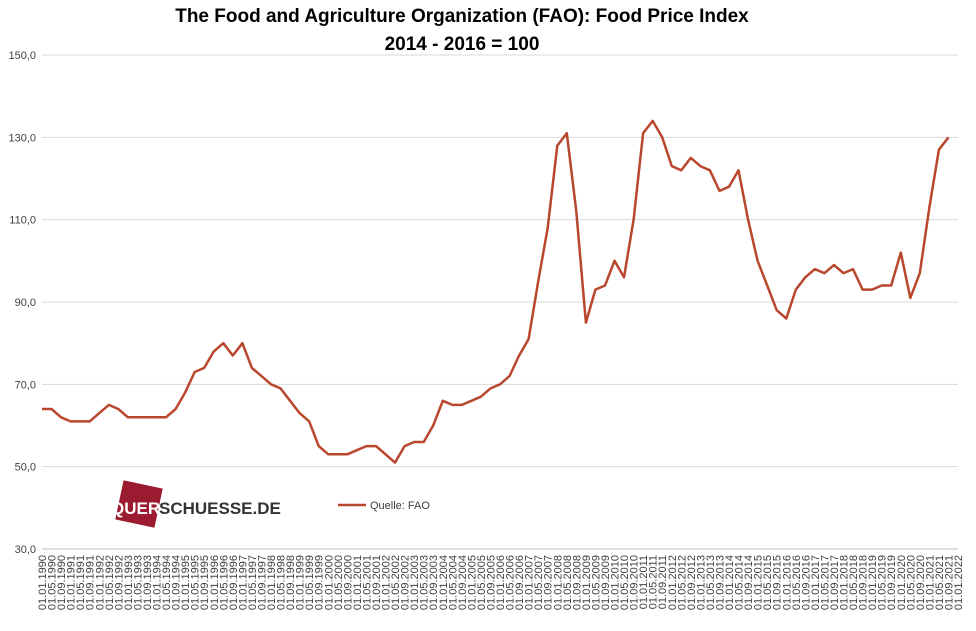  I want to click on x-tick-label: 01.01.2021, so click(930, 582).